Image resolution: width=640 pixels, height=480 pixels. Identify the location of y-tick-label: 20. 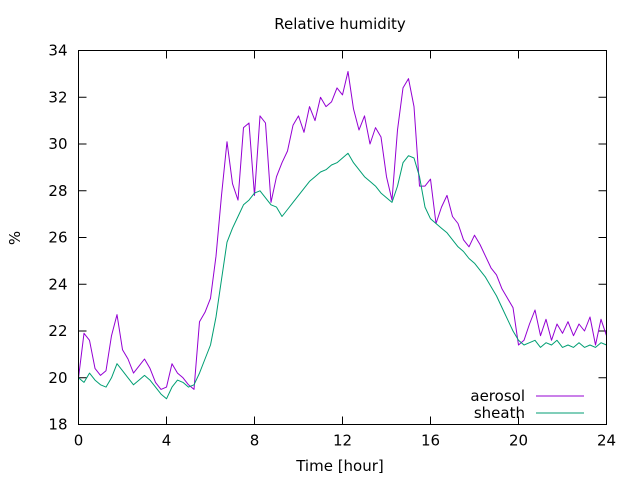
(57, 378).